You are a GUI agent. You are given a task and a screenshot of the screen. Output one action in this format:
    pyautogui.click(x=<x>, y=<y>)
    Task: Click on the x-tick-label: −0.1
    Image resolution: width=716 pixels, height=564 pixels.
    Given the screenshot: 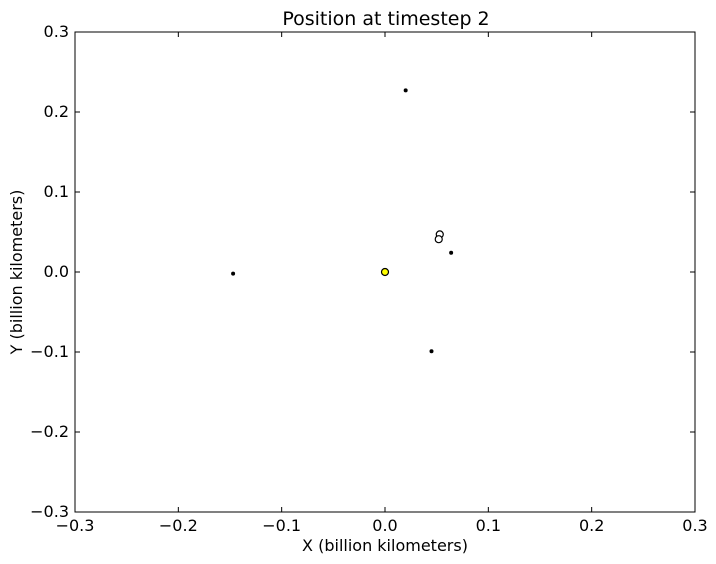 What is the action you would take?
    pyautogui.click(x=281, y=525)
    